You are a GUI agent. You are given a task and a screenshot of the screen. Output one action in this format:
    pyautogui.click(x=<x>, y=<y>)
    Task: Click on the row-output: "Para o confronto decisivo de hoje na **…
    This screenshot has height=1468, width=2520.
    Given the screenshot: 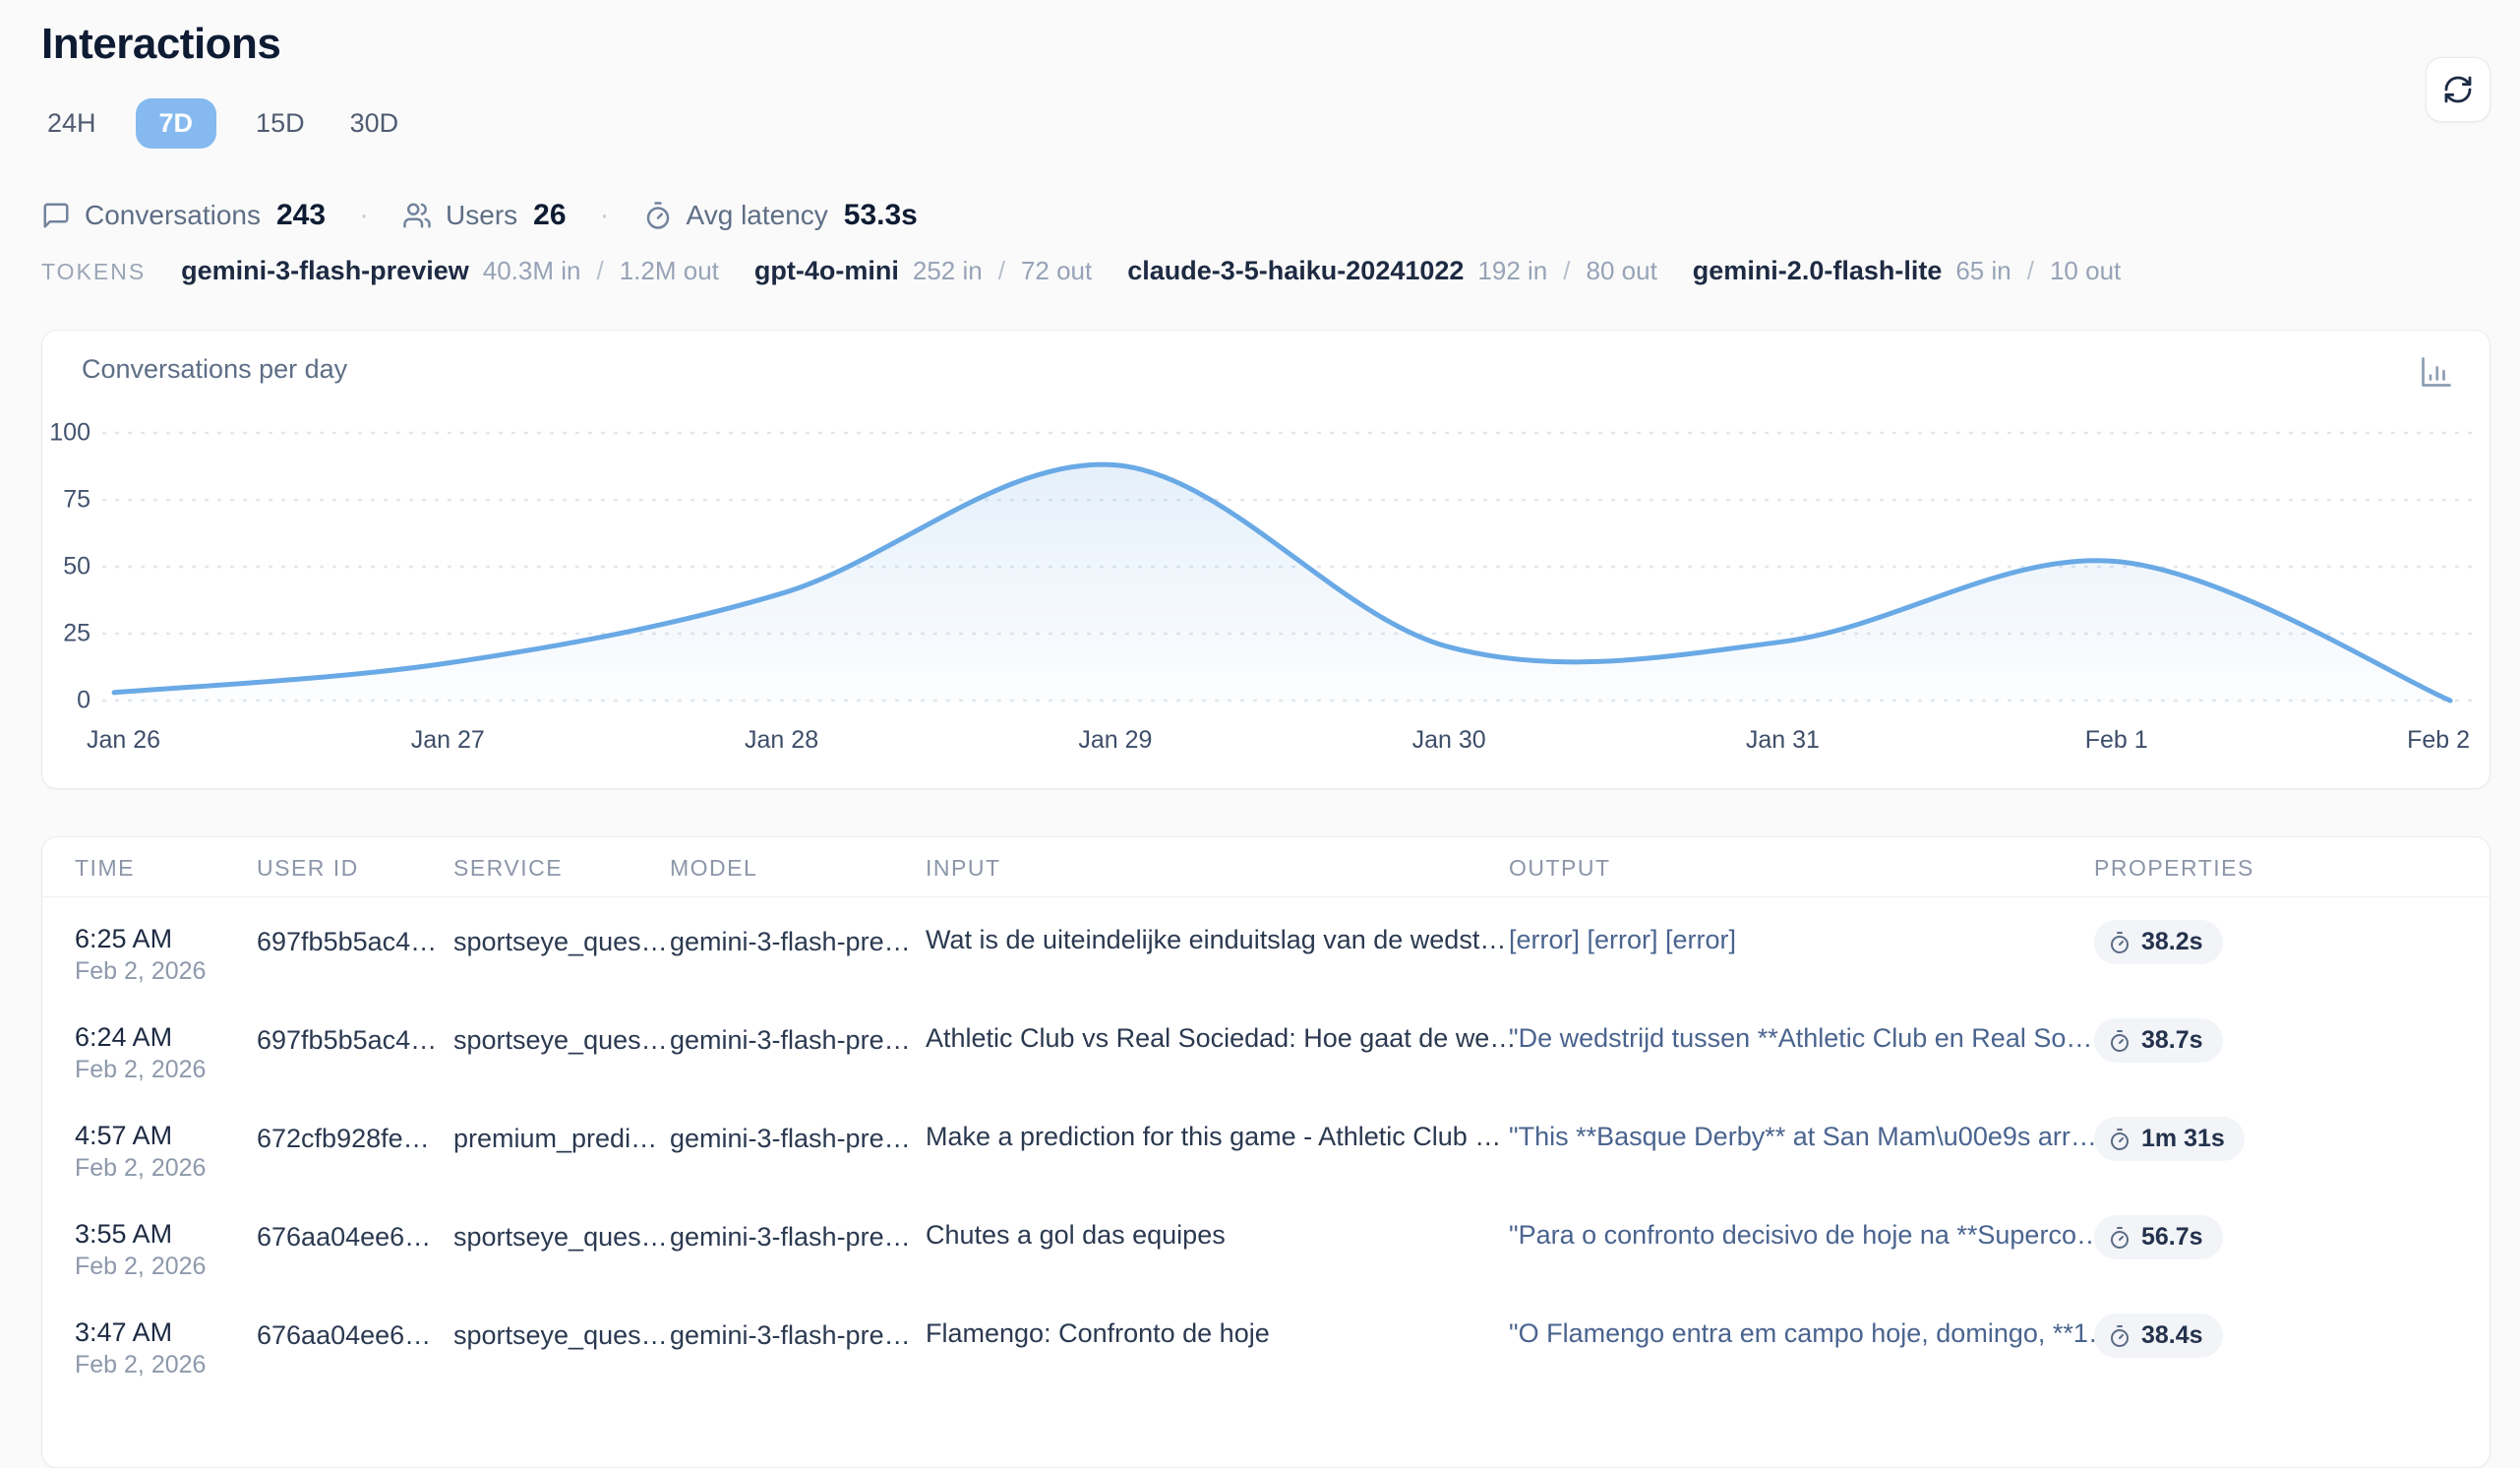 What is the action you would take?
    pyautogui.click(x=1806, y=1235)
    